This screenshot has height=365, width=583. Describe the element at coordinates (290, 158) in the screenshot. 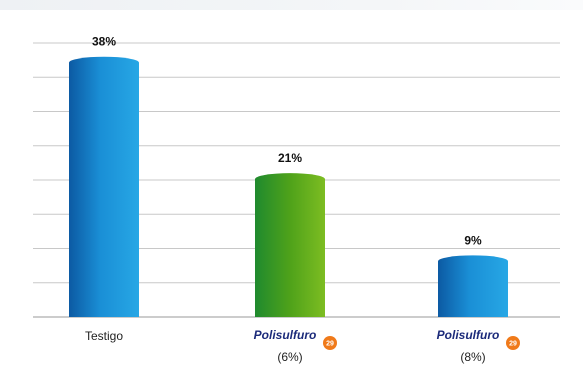

I see `value-label-1: 21%` at that location.